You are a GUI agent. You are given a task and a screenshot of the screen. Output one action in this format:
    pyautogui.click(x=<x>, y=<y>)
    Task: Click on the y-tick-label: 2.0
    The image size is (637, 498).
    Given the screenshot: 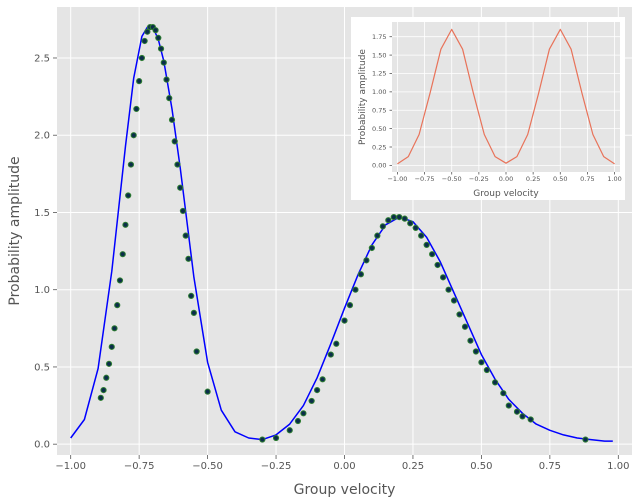 What is the action you would take?
    pyautogui.click(x=42, y=136)
    